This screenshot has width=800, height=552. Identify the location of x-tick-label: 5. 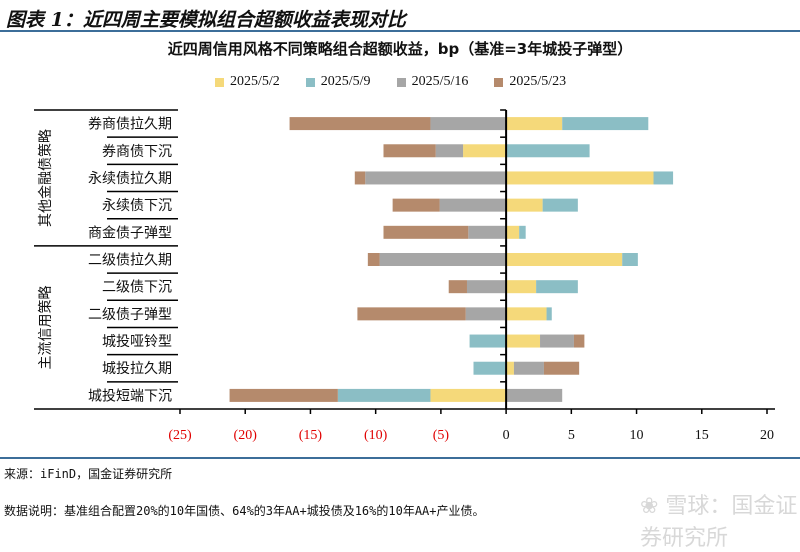
(571, 435).